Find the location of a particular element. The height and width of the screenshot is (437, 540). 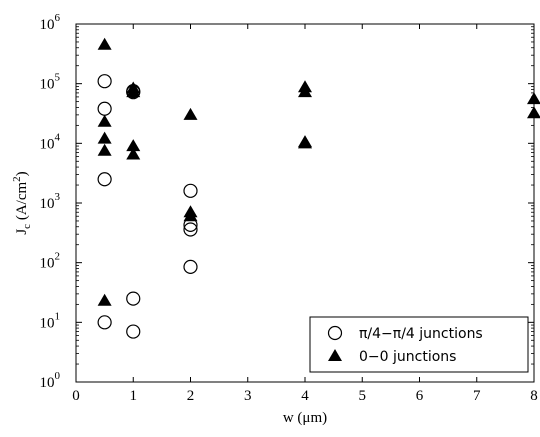

x-tick-label: 4 is located at coordinates (305, 396).